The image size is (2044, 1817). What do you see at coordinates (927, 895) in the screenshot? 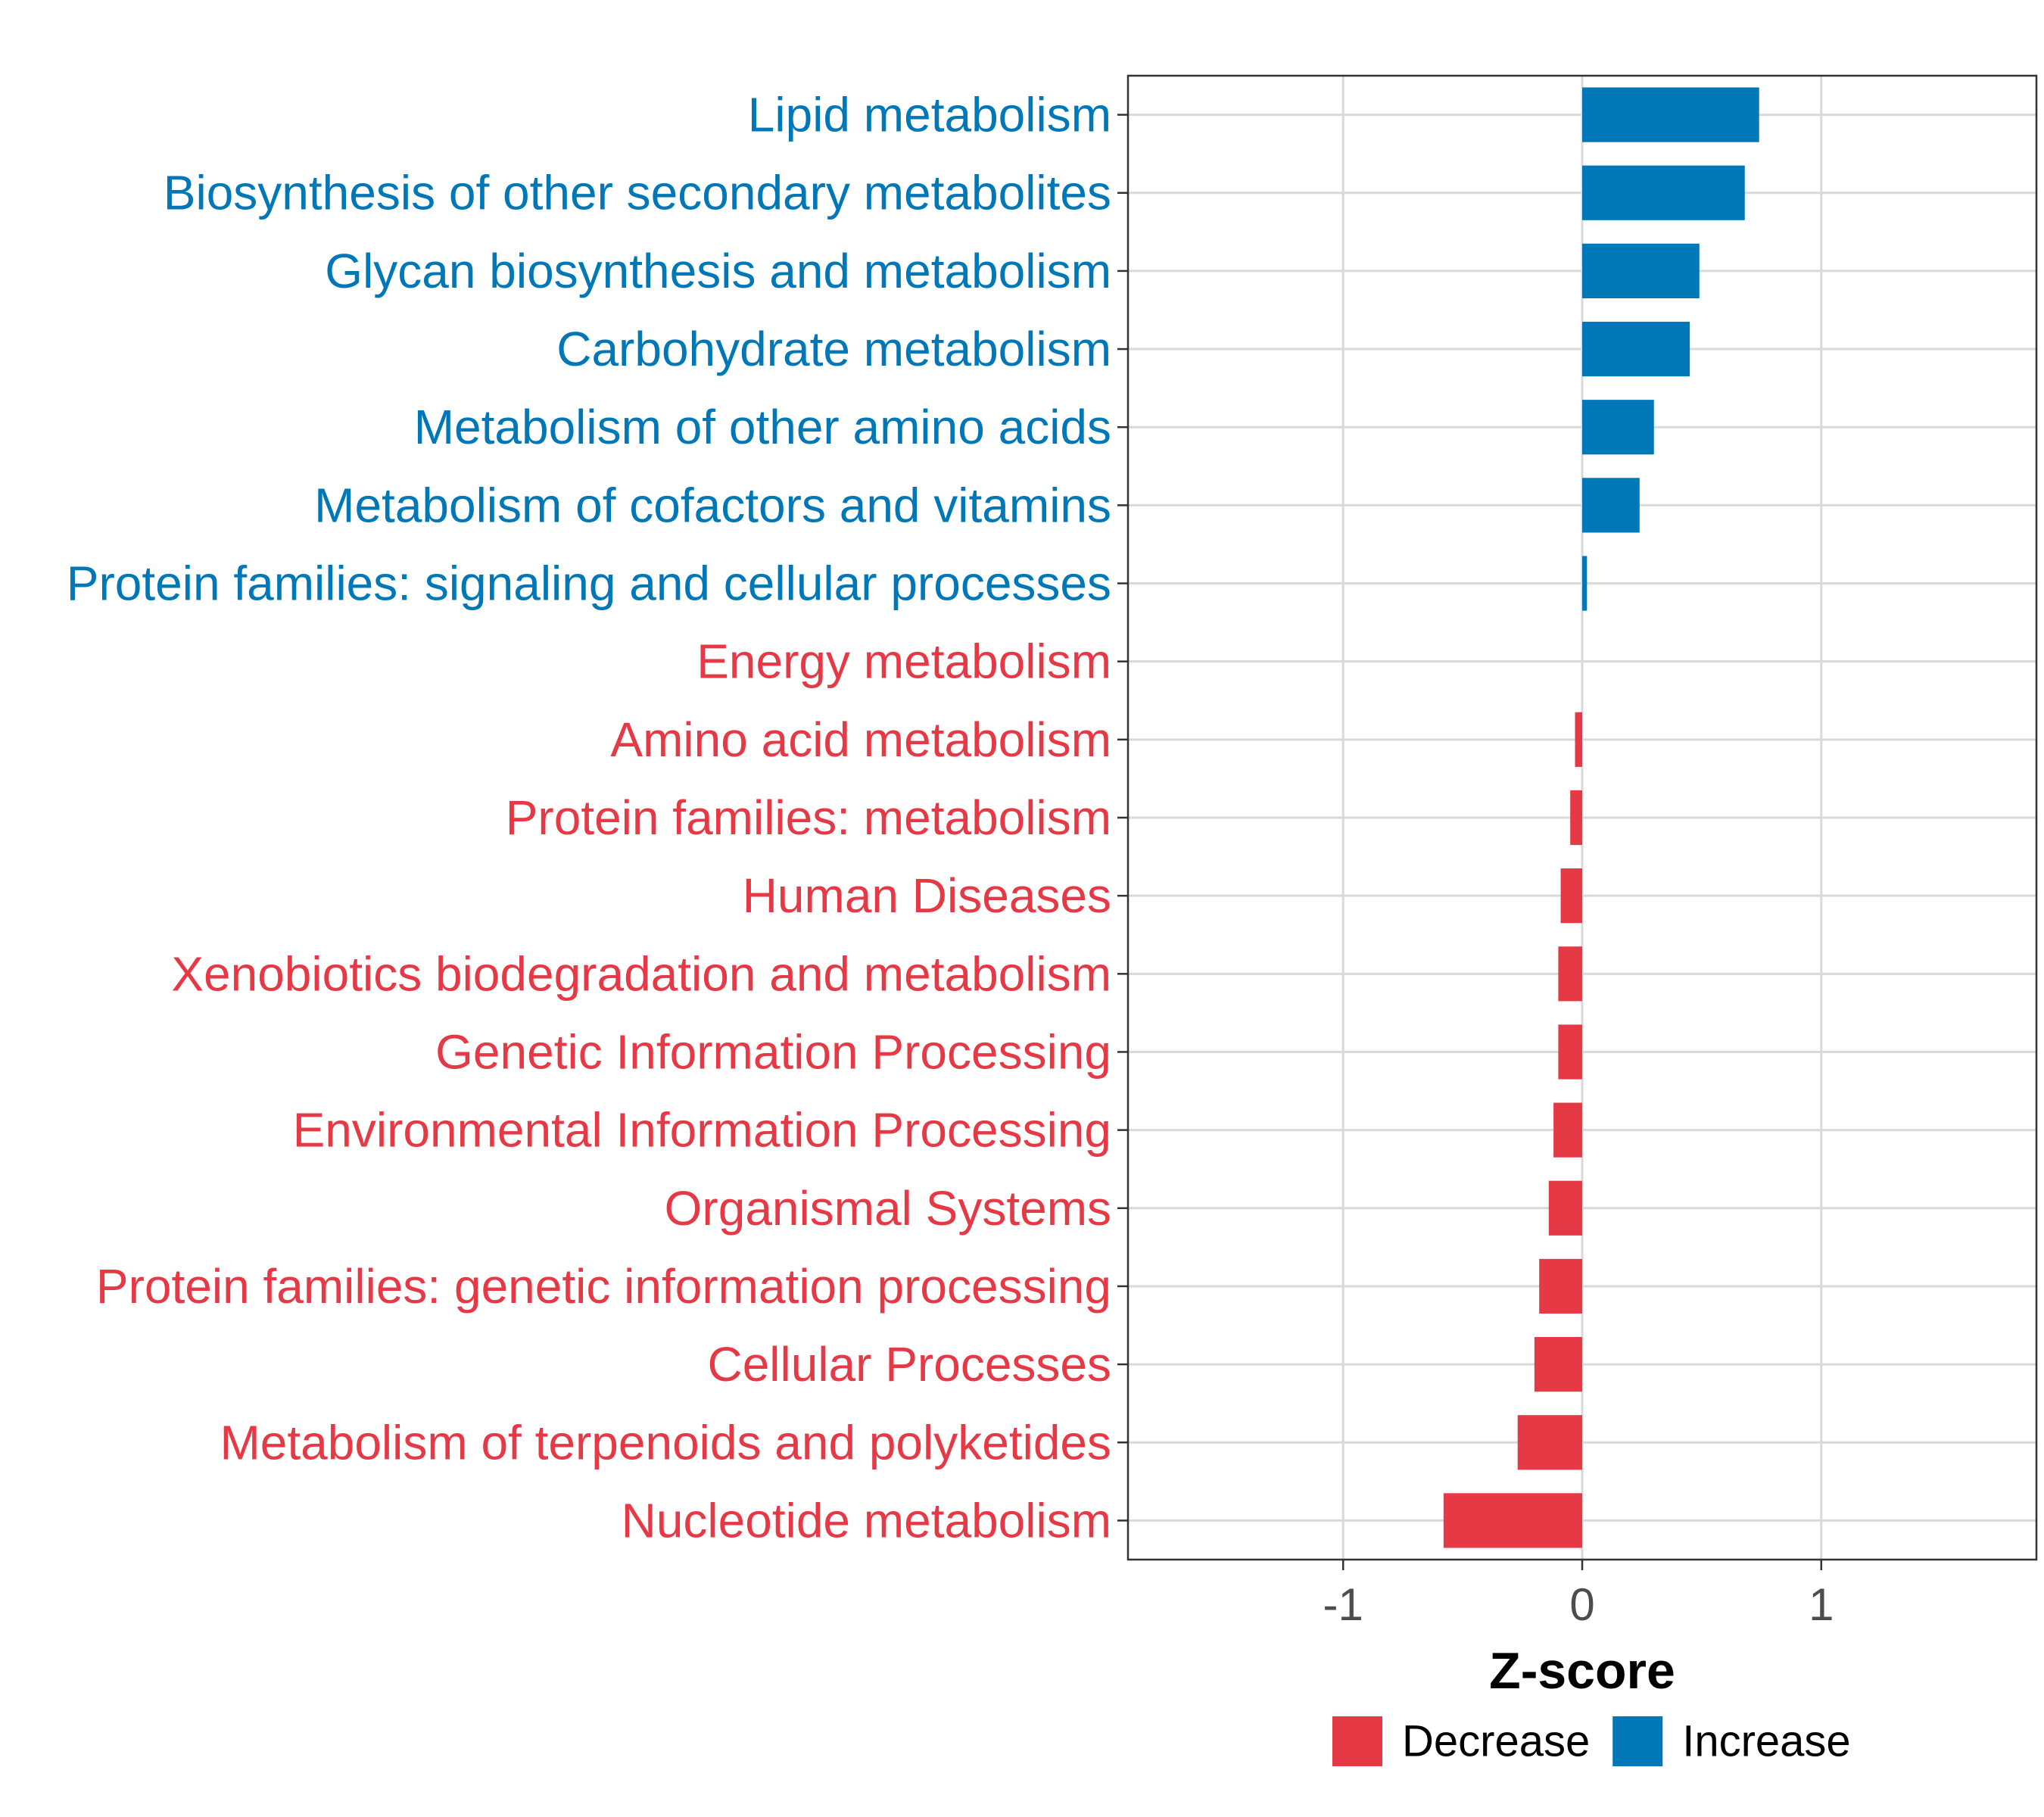
I see `category-label: Human Diseases` at bounding box center [927, 895].